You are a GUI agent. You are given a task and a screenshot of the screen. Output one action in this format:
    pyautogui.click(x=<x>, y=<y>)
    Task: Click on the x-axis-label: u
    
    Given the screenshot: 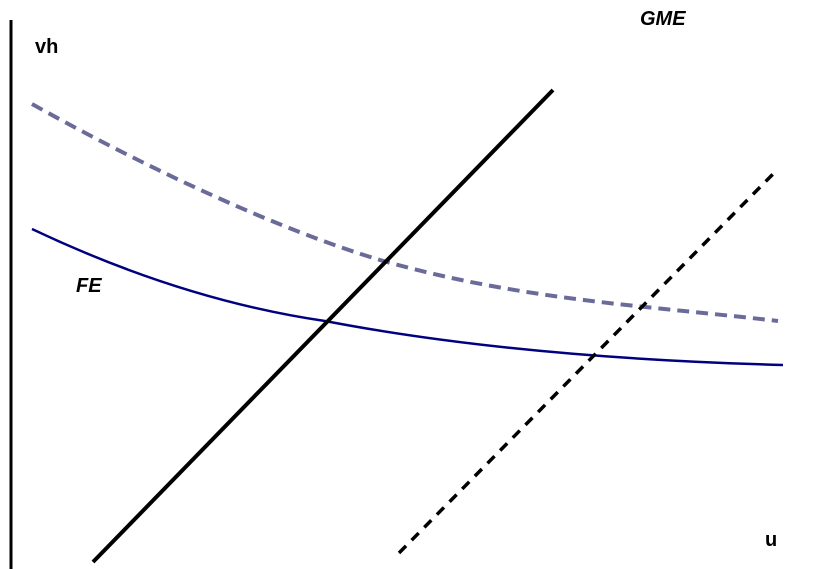 What is the action you would take?
    pyautogui.click(x=771, y=540)
    